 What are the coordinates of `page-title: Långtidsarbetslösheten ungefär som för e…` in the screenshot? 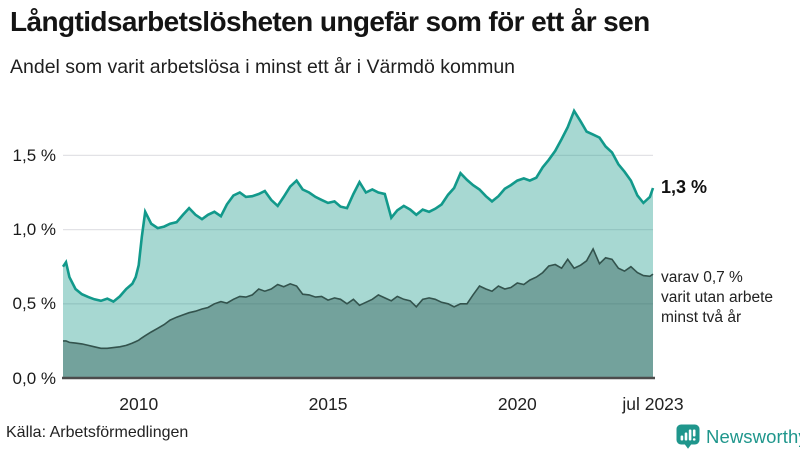 It's located at (330, 21).